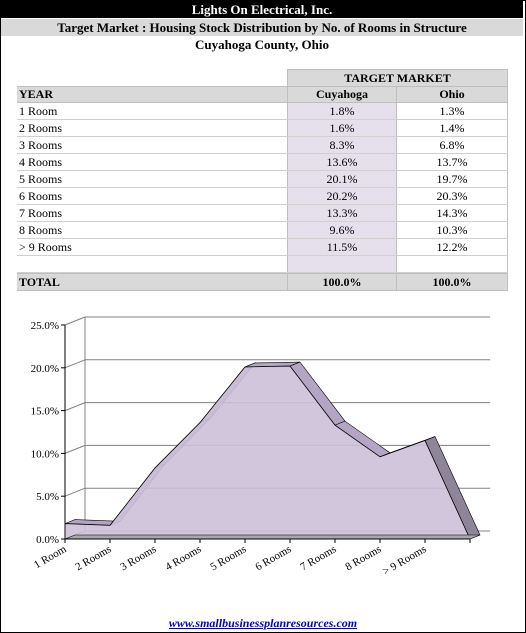 Image resolution: width=526 pixels, height=633 pixels. Describe the element at coordinates (41, 162) in the screenshot. I see `row-label: 4 Rooms` at that location.